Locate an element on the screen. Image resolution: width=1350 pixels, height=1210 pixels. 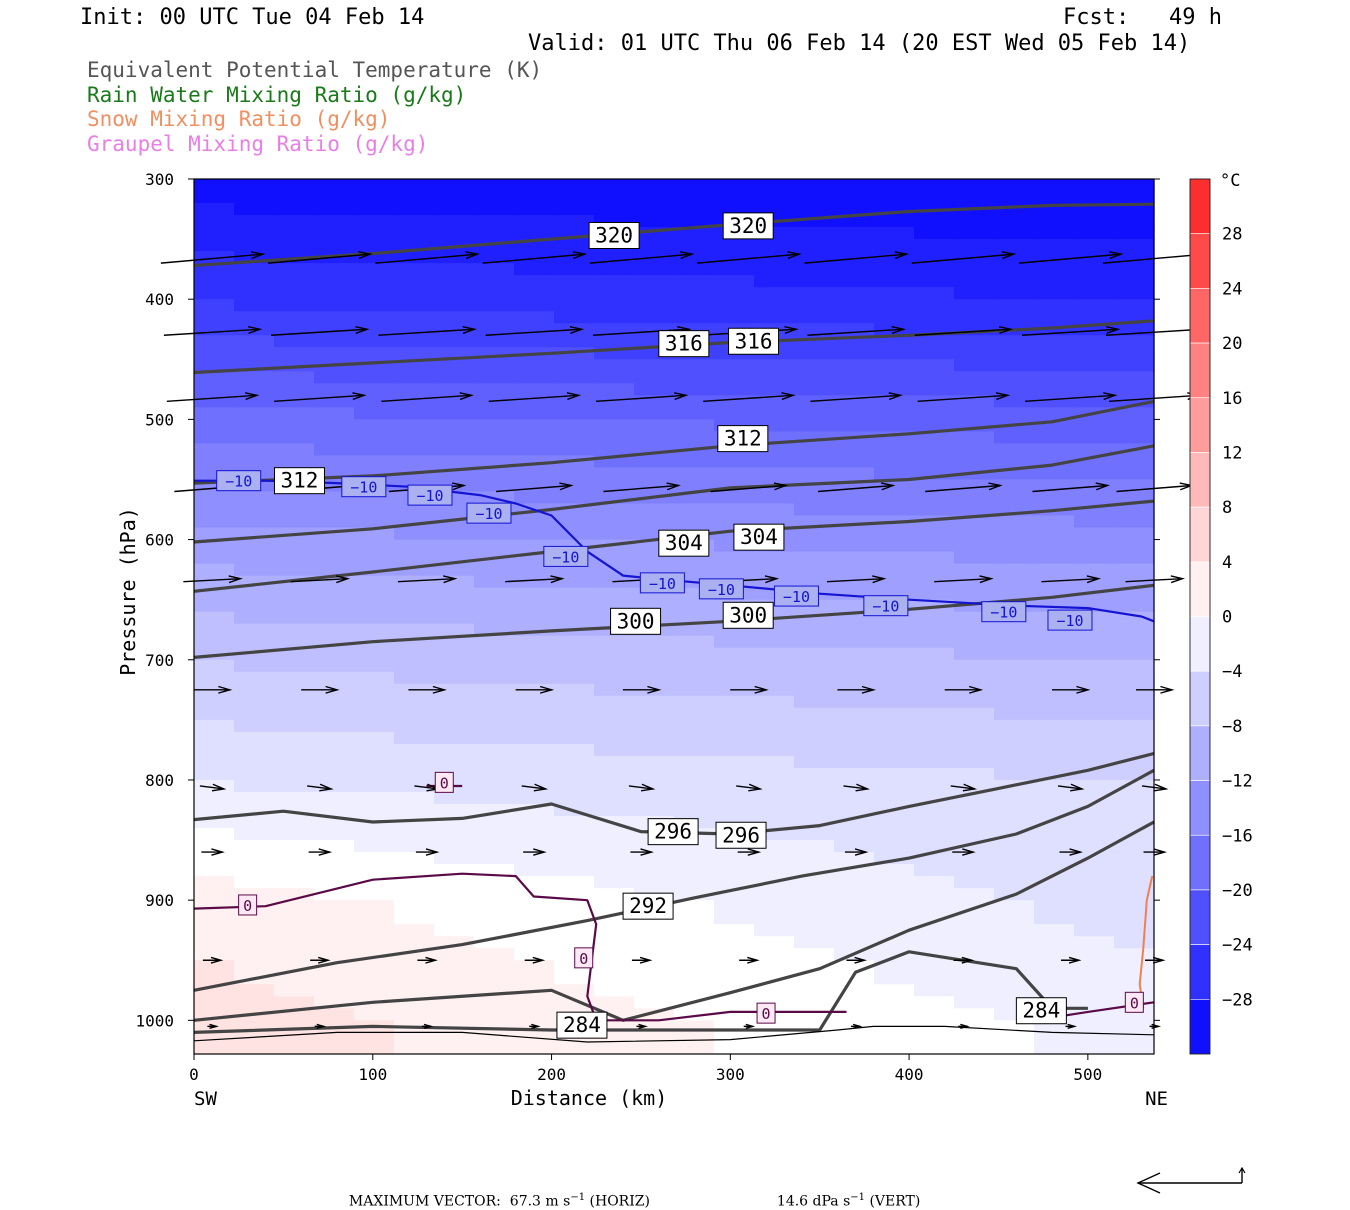
x-tick-label: 200 is located at coordinates (551, 1074).